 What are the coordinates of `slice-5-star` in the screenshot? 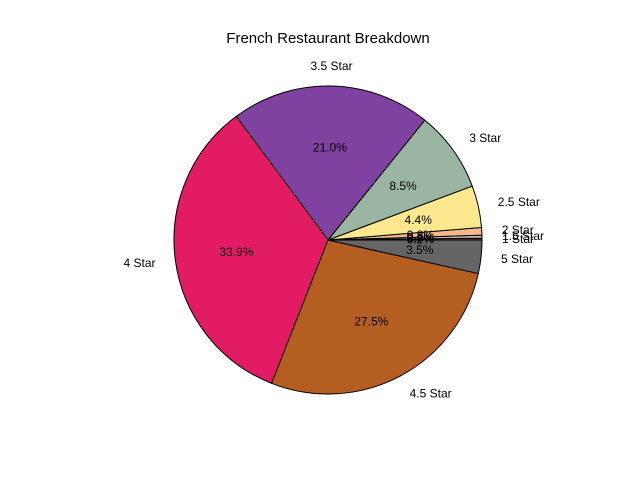 It's located at (405, 257).